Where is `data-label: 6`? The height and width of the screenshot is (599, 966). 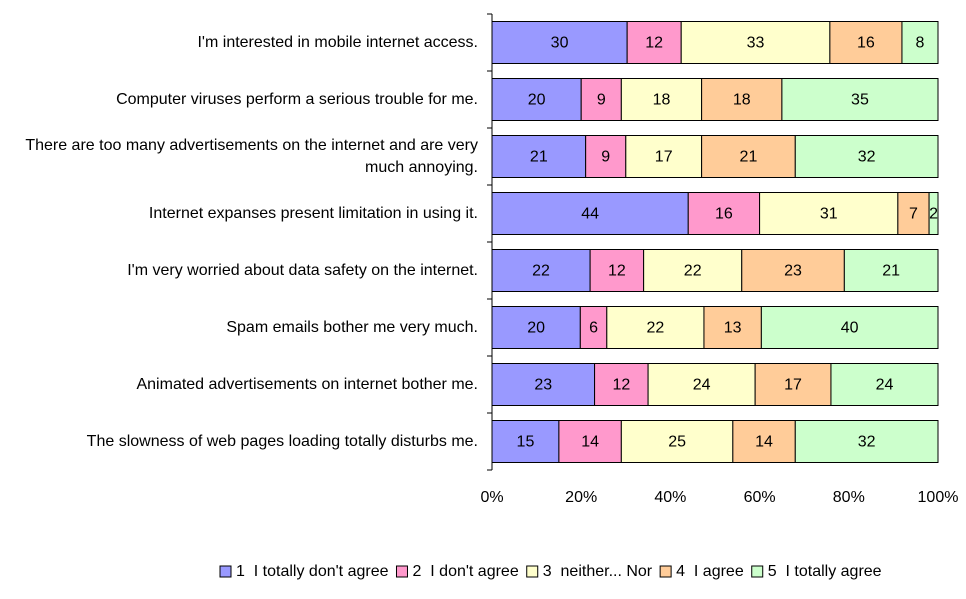
data-label: 6 is located at coordinates (593, 328).